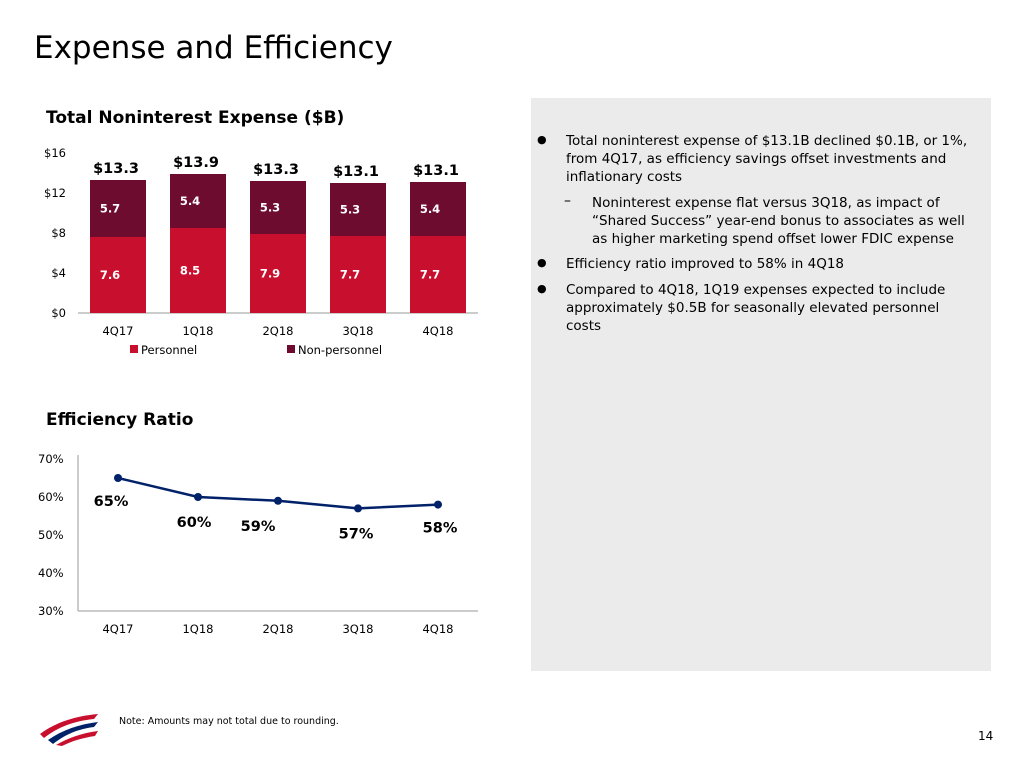 Image resolution: width=1024 pixels, height=768 pixels. I want to click on bar-total-label: $13.9, so click(196, 163).